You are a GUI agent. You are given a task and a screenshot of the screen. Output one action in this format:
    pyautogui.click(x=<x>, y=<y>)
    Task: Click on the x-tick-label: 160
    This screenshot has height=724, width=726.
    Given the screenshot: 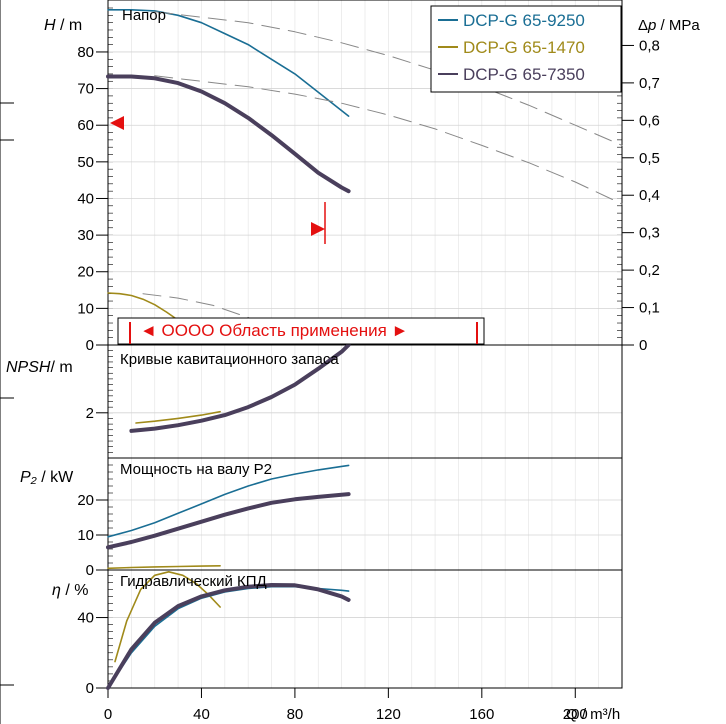 What is the action you would take?
    pyautogui.click(x=481, y=714)
    